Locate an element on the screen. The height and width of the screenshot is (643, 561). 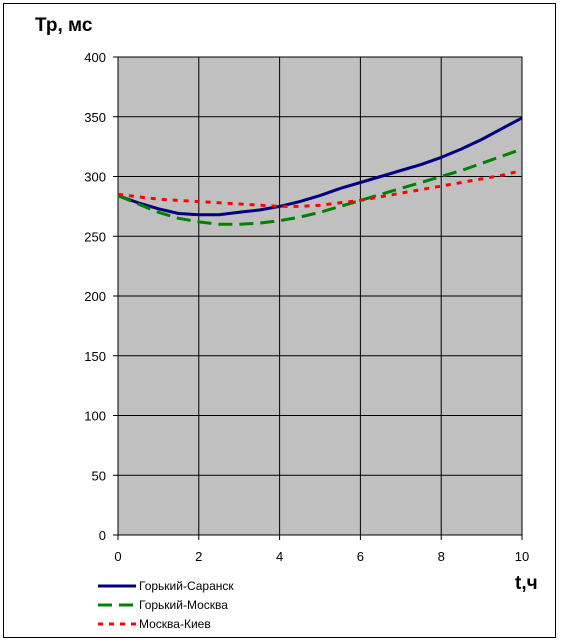
legend-label-2: Горький-Москва is located at coordinates (183, 605).